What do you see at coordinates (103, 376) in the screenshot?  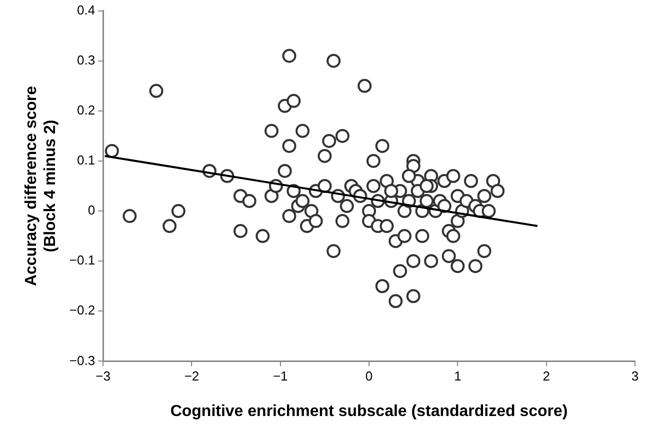 I see `x-tick-label: −3` at bounding box center [103, 376].